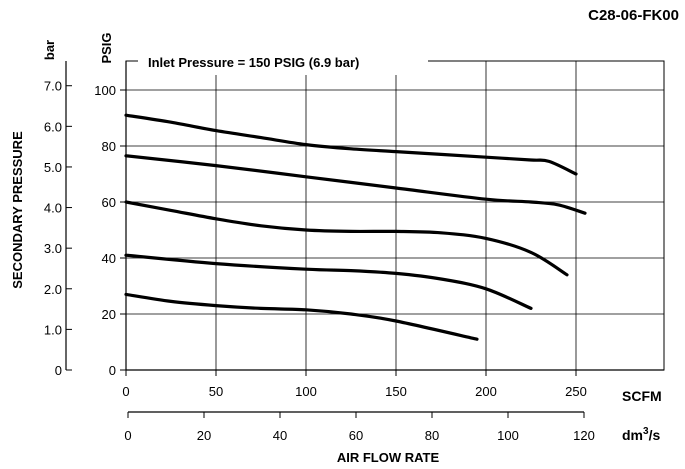 The height and width of the screenshot is (469, 685). What do you see at coordinates (633, 15) in the screenshot?
I see `chart-code: C28-06-FK00` at bounding box center [633, 15].